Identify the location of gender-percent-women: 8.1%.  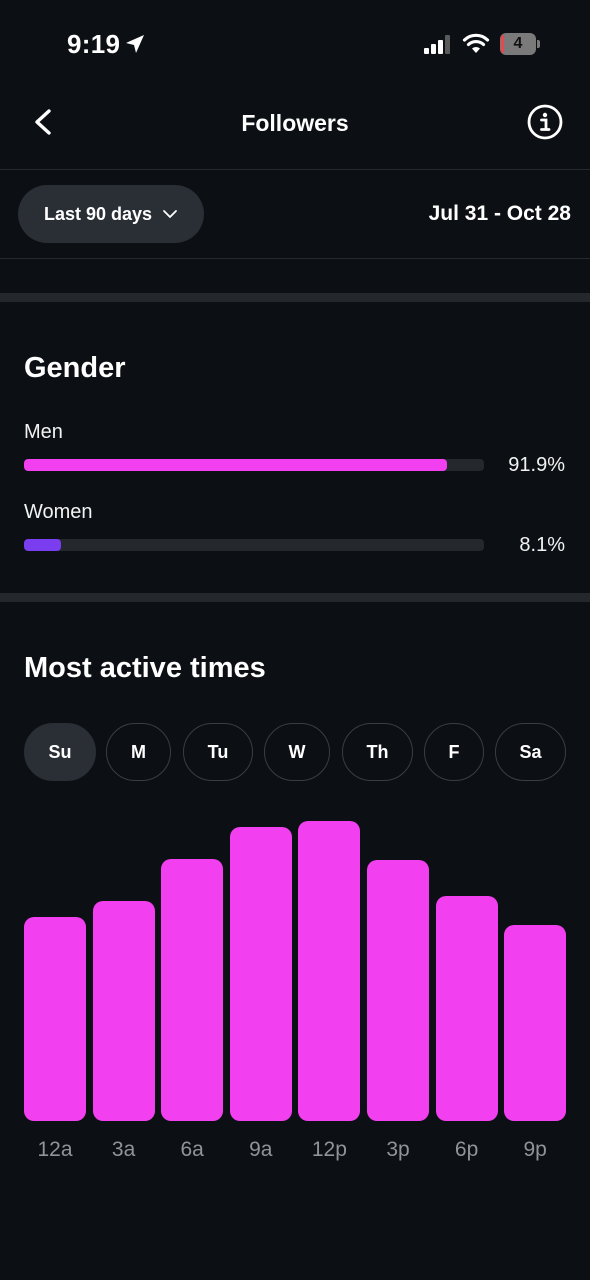
(542, 545).